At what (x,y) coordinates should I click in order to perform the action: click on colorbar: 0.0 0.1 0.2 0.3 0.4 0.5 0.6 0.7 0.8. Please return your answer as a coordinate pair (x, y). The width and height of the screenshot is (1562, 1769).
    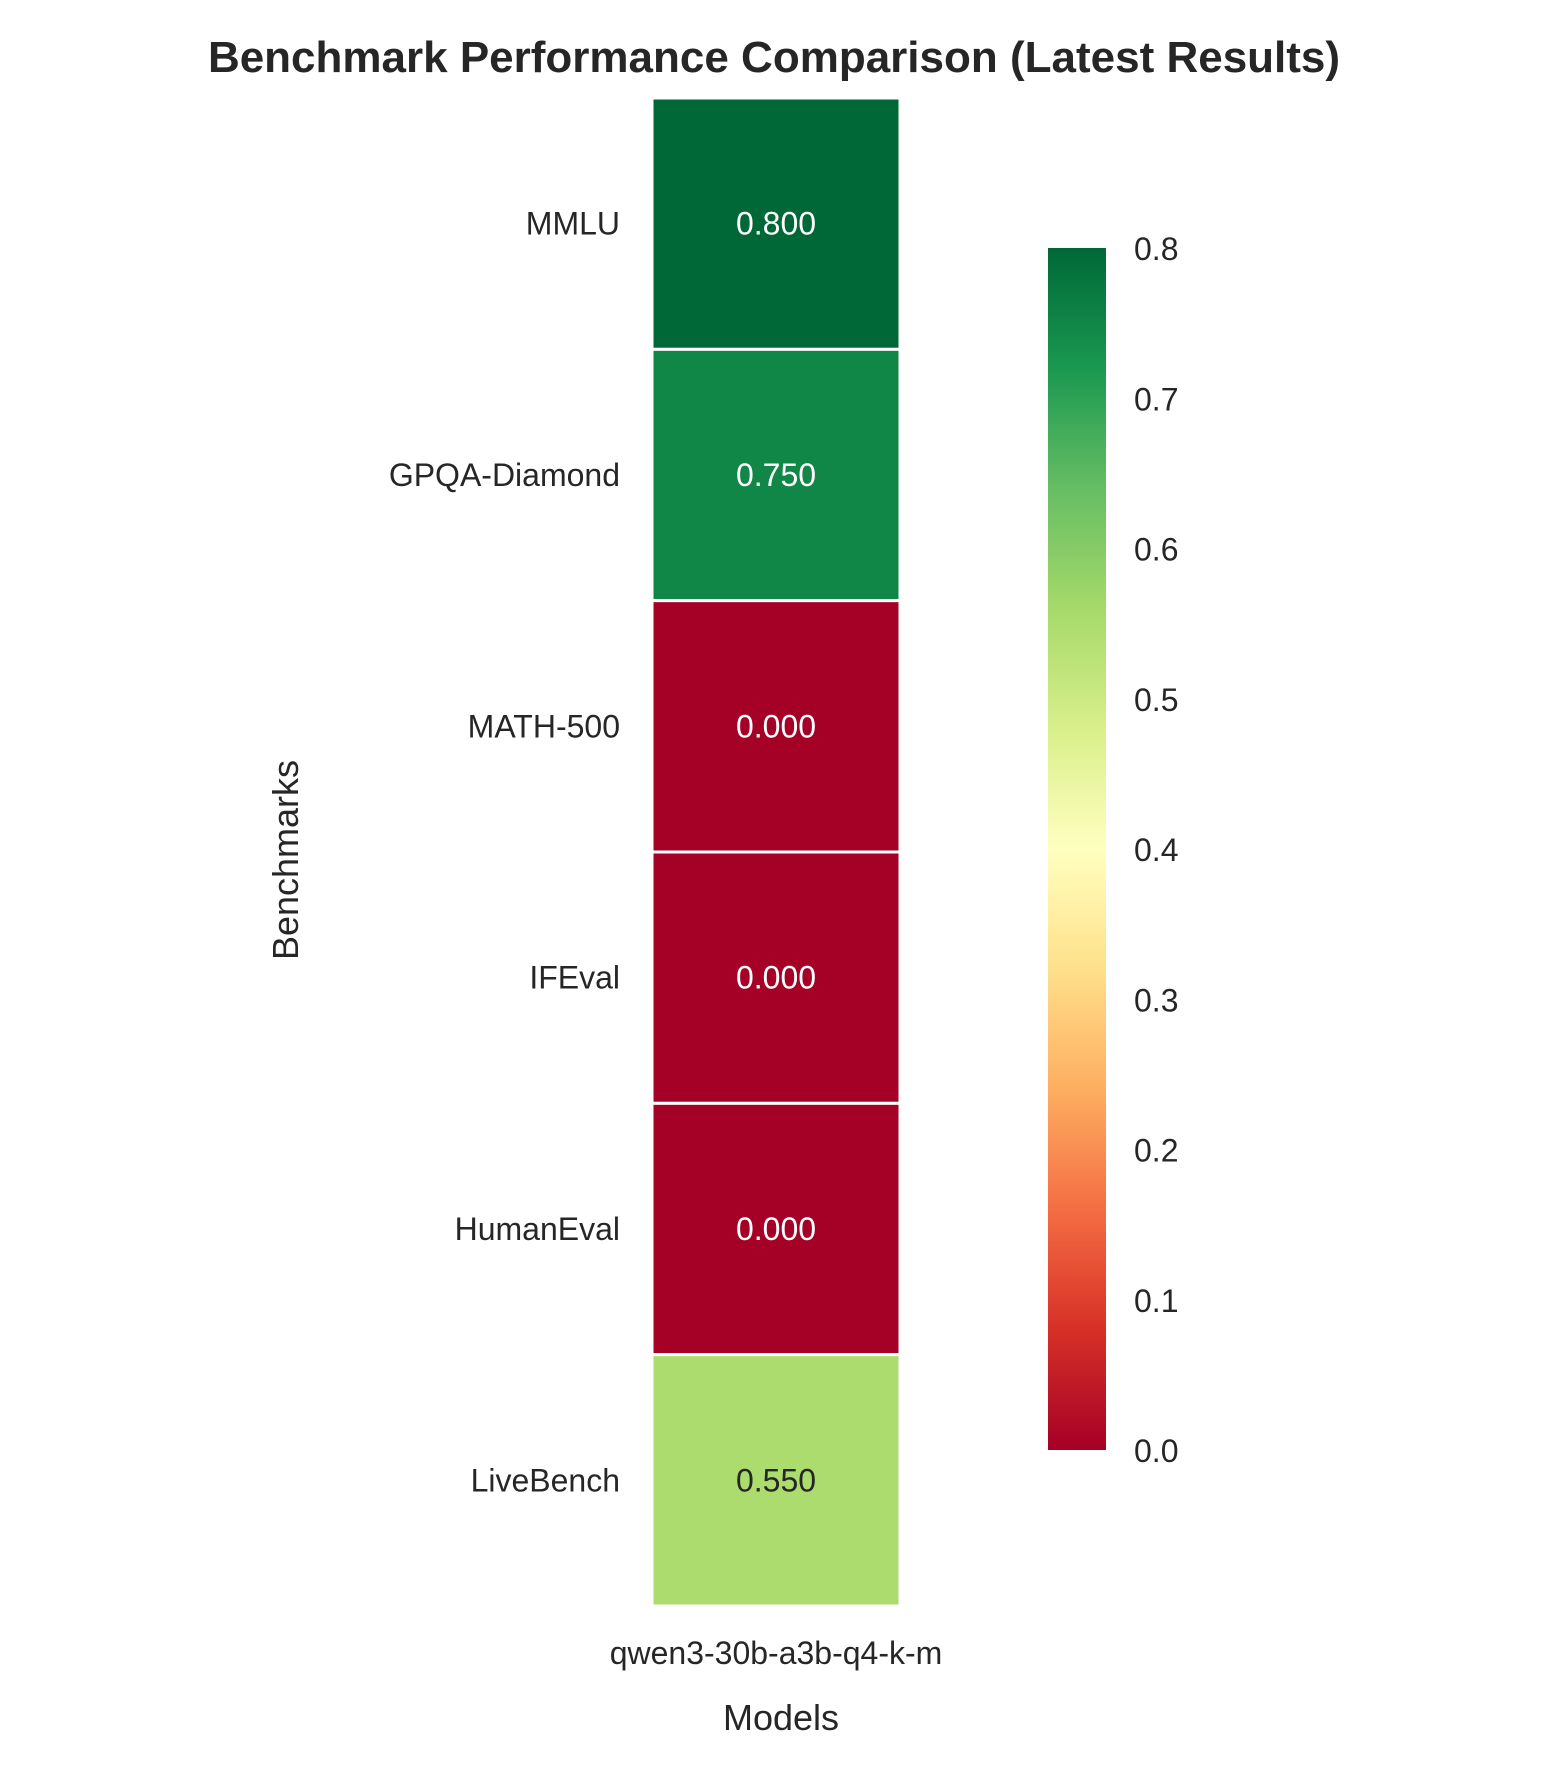
    Looking at the image, I should click on (1113, 850).